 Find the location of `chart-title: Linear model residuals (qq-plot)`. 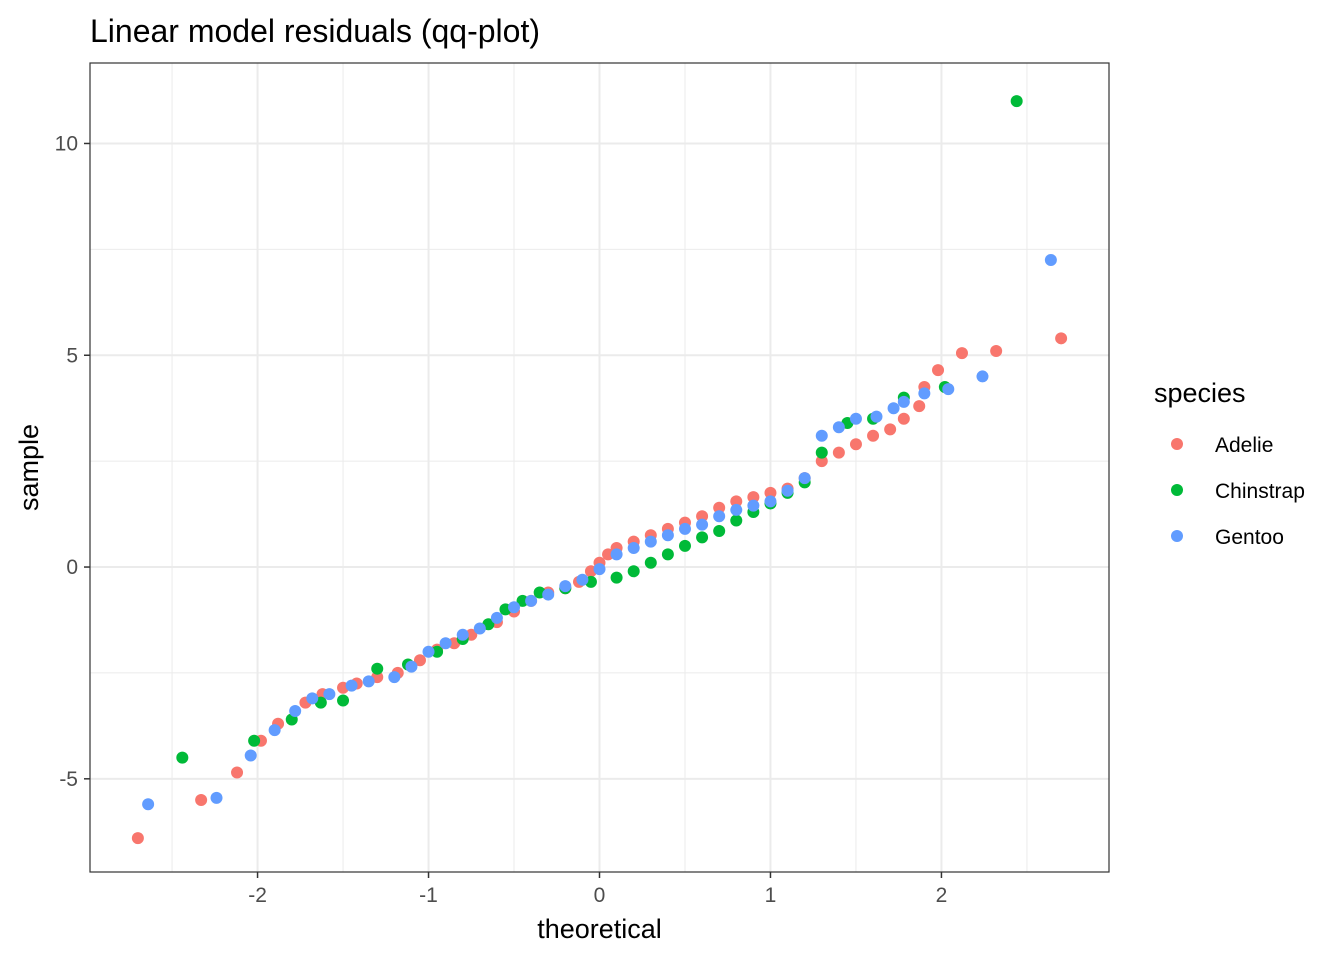

chart-title: Linear model residuals (qq-plot) is located at coordinates (315, 31).